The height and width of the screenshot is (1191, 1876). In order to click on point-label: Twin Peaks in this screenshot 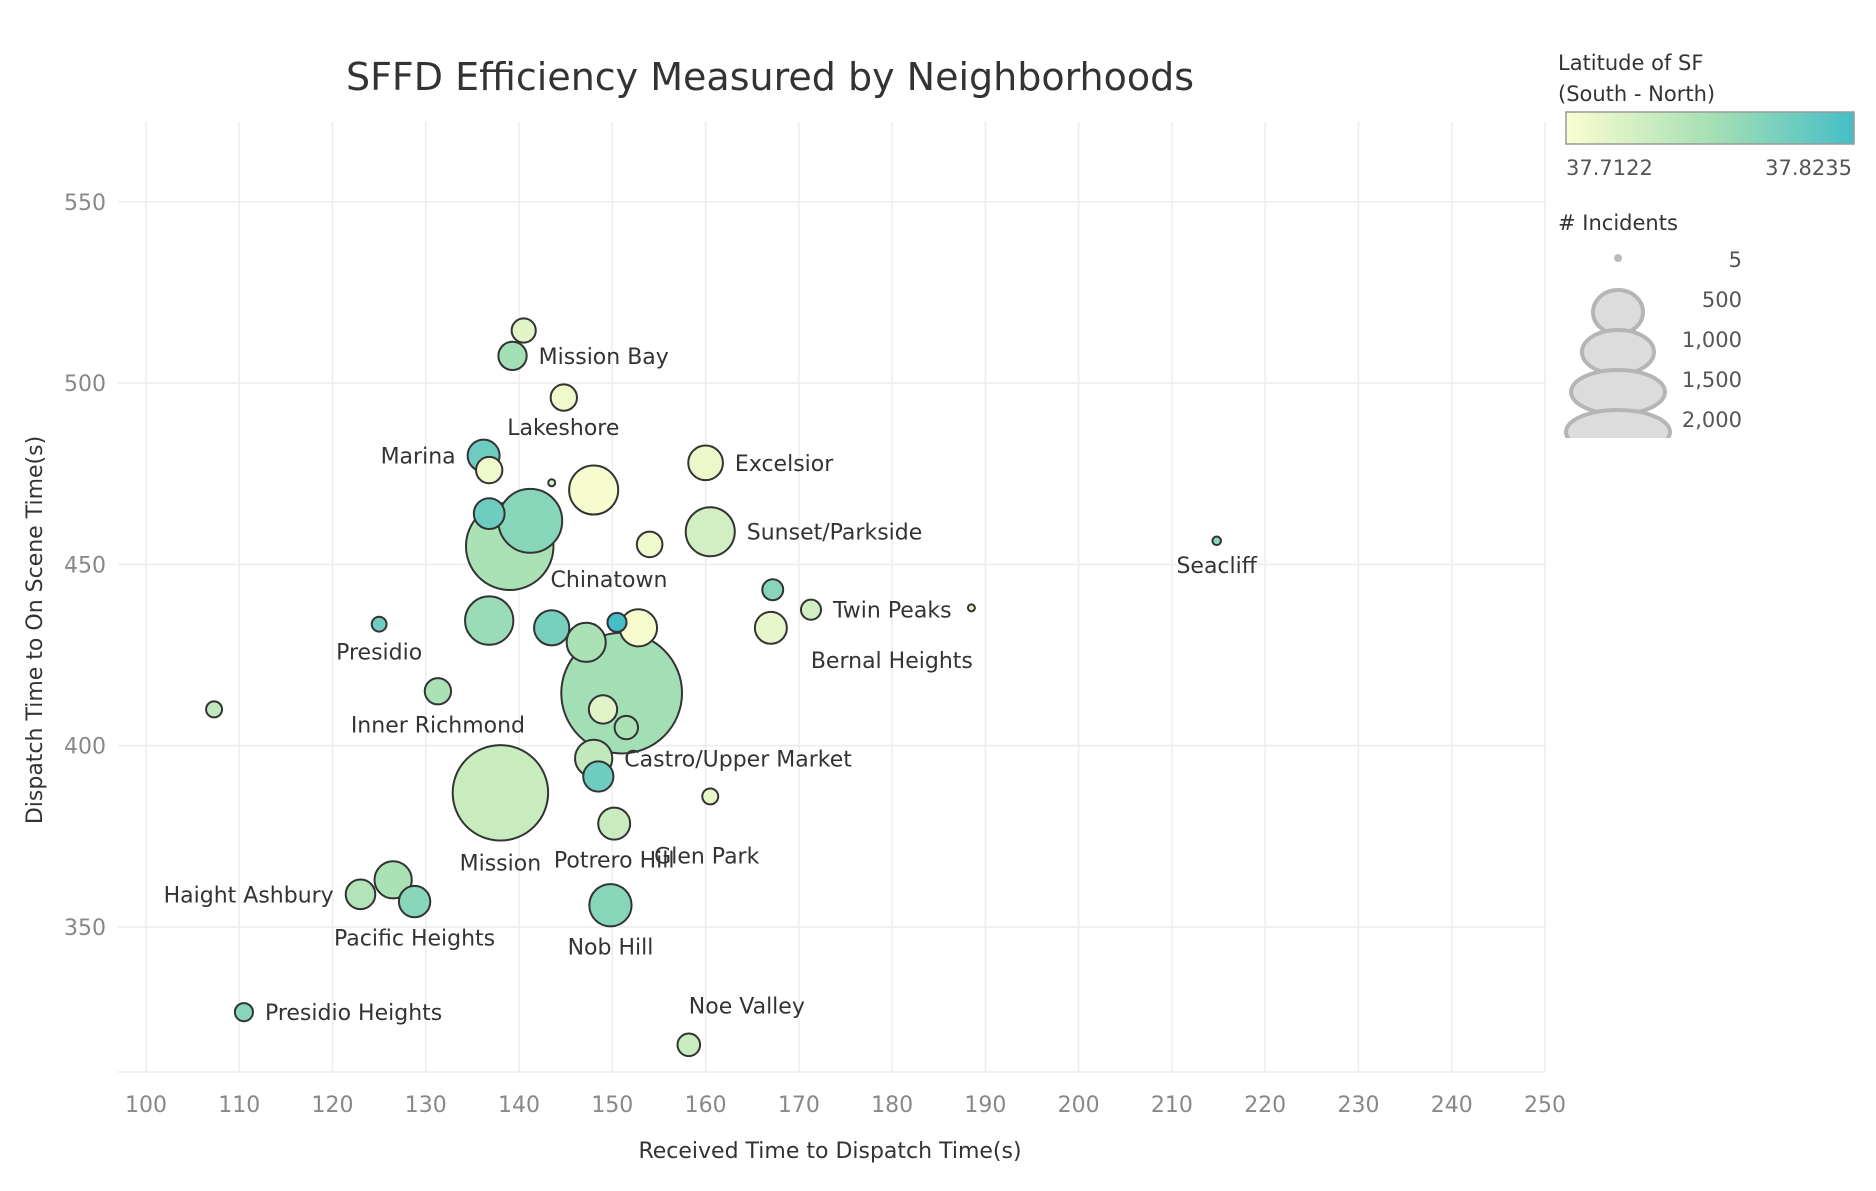, I will do `click(892, 611)`.